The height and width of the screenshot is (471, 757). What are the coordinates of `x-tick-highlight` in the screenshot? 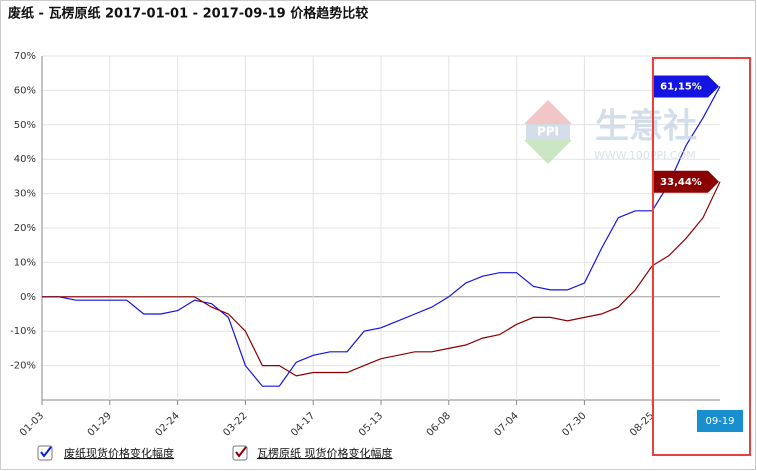 It's located at (720, 421).